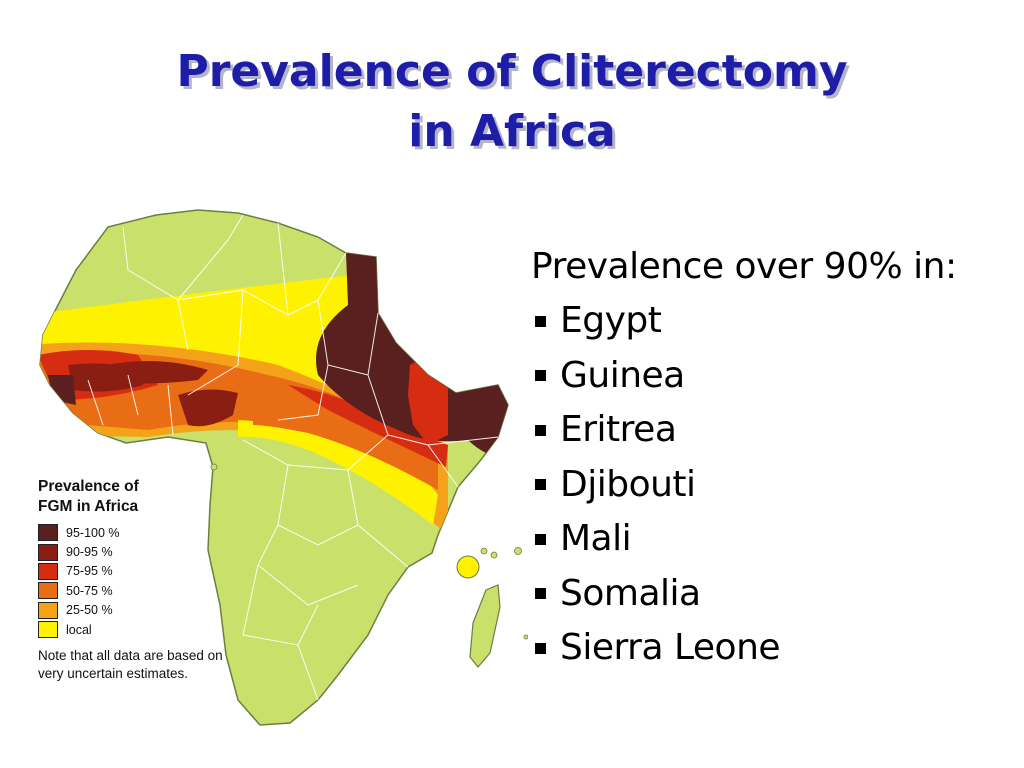 The height and width of the screenshot is (768, 1024). I want to click on legend-row: 75-95 %, so click(132, 571).